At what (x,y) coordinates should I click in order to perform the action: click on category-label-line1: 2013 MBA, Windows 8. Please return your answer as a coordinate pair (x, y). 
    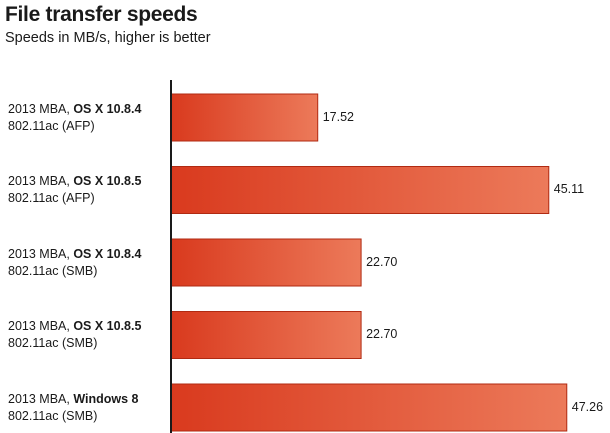
    Looking at the image, I should click on (88, 399).